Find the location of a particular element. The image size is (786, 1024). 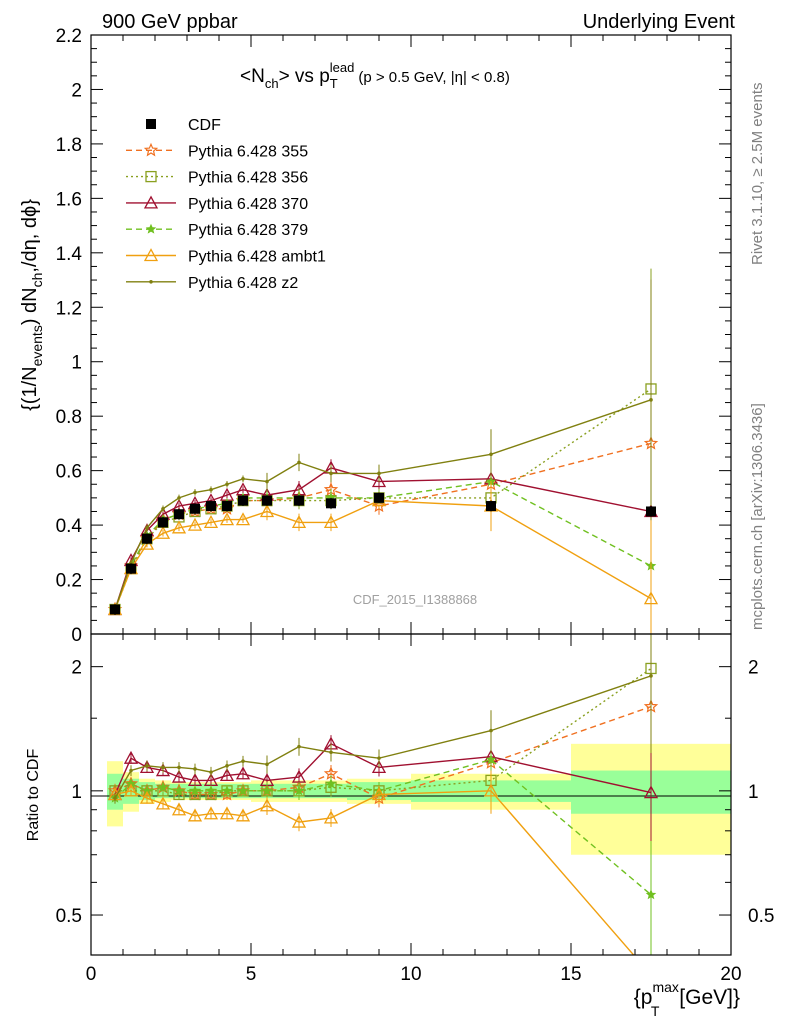

ratio-y-tick-label: 1 is located at coordinates (76, 792).